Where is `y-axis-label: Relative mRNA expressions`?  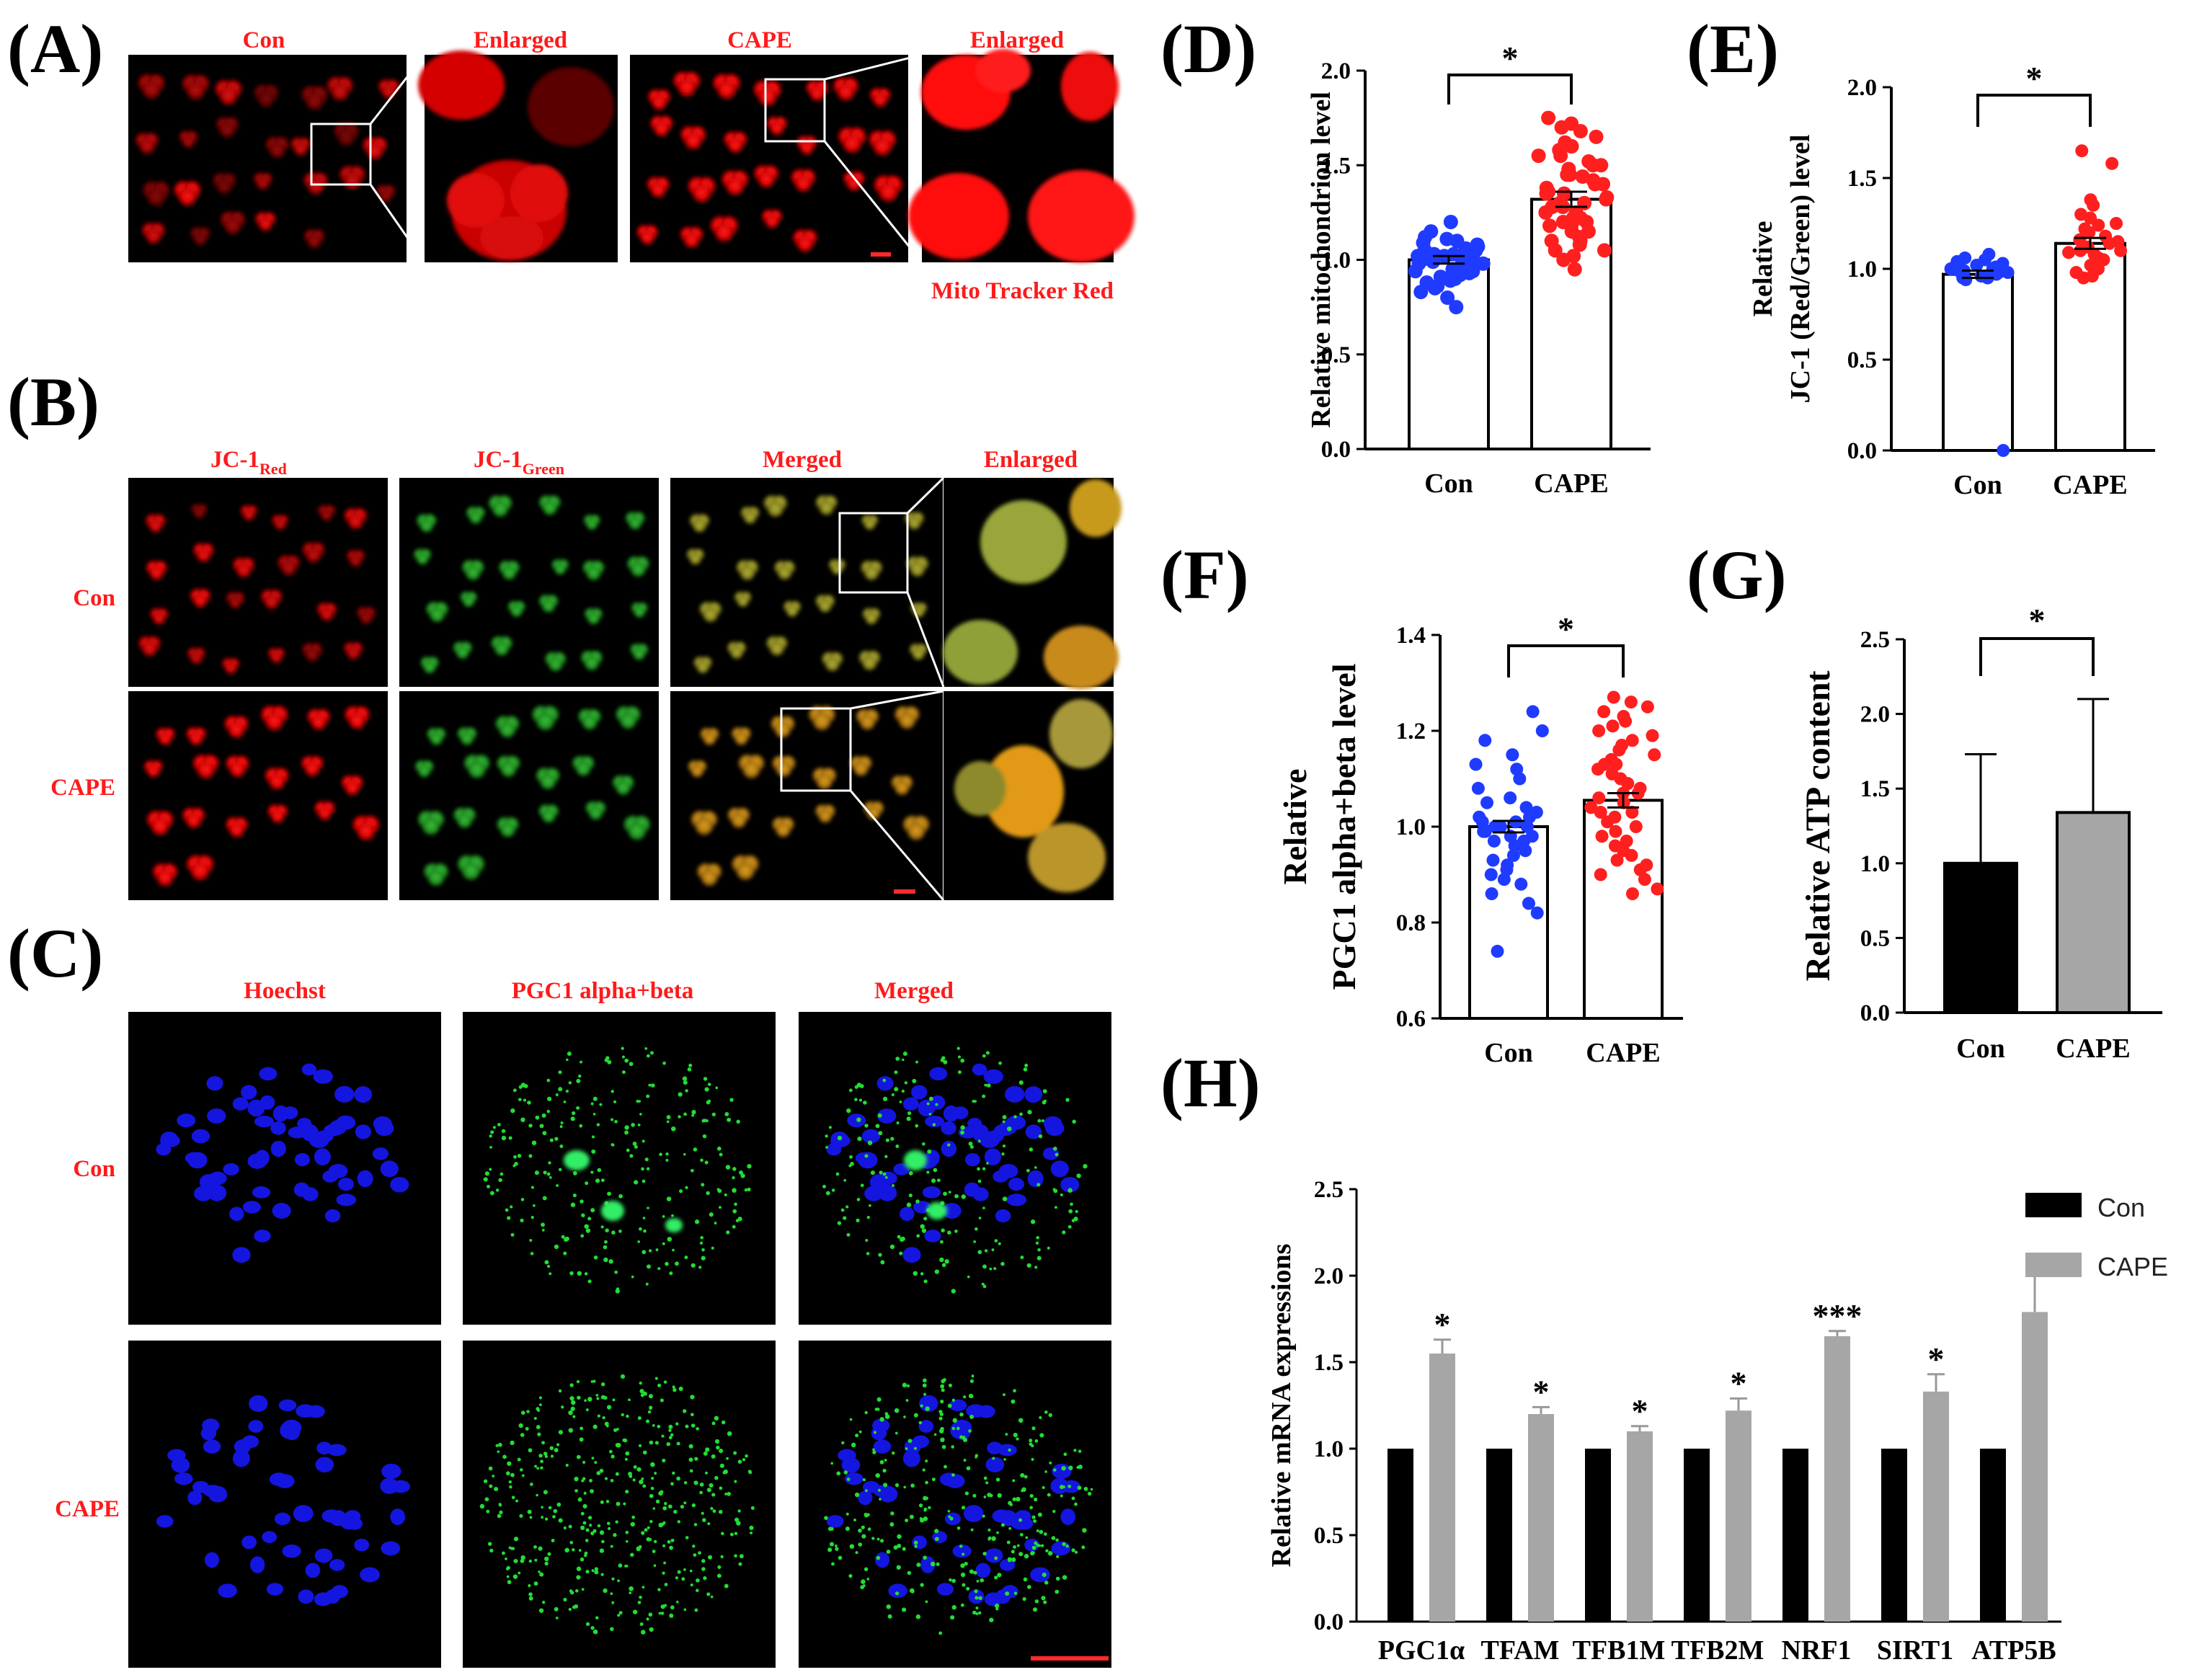 y-axis-label: Relative mRNA expressions is located at coordinates (1281, 1406).